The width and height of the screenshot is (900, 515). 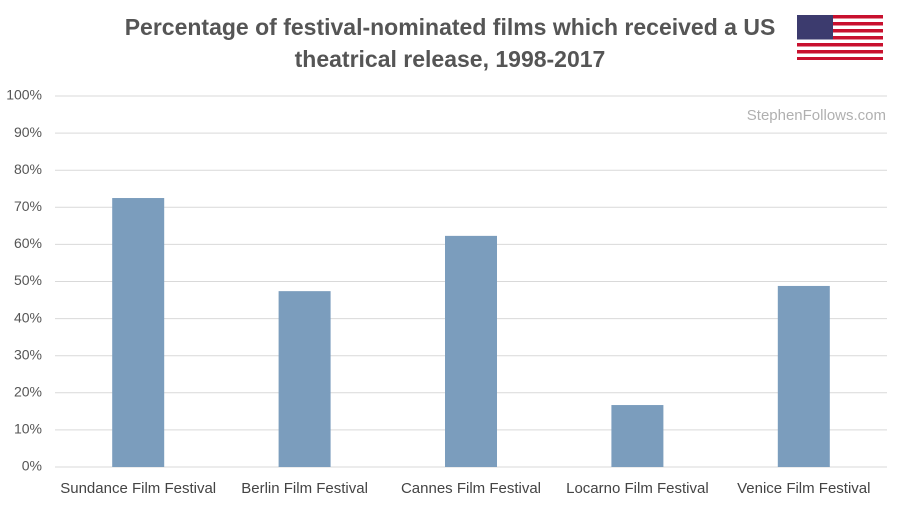 I want to click on chart-title: theatrical release, 1998-2017, so click(x=450, y=59).